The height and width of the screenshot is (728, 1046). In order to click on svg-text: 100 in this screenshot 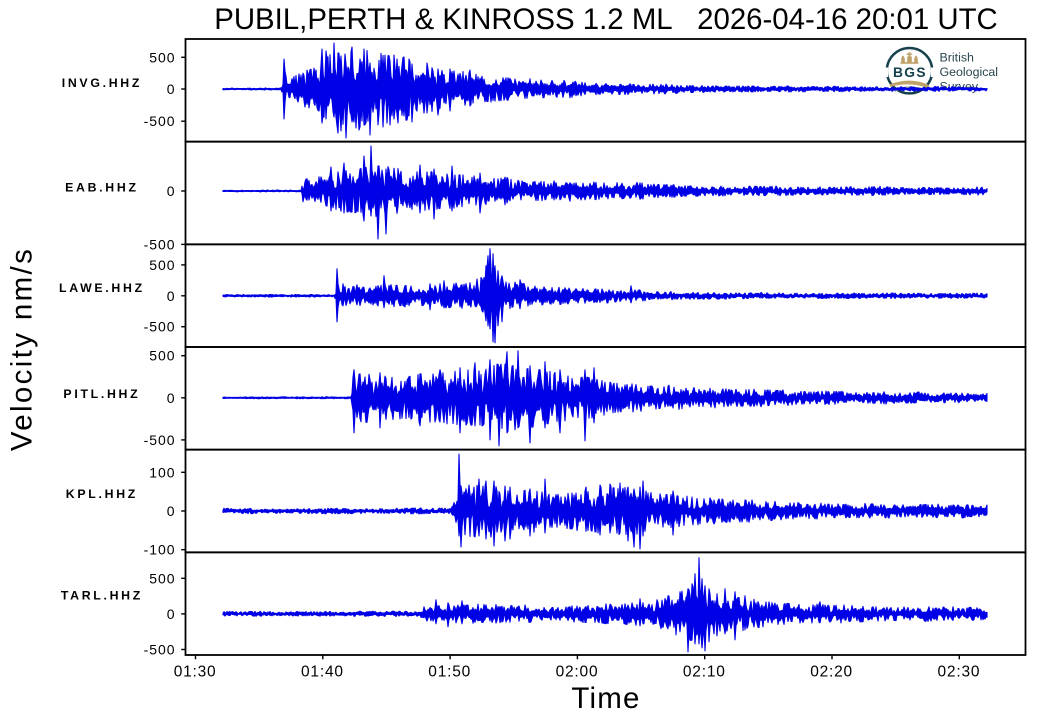, I will do `click(162, 472)`.